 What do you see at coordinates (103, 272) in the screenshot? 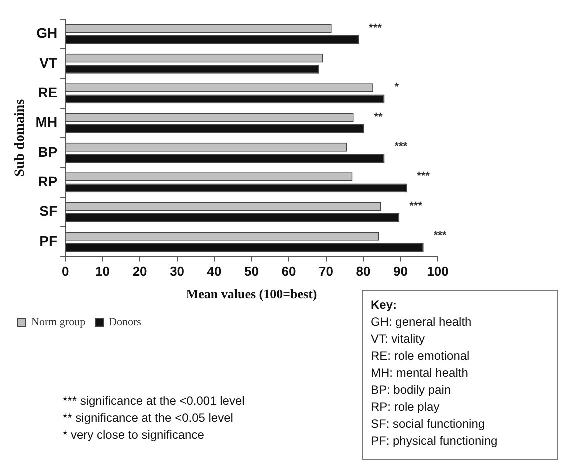
I see `x-tick-label: 10` at bounding box center [103, 272].